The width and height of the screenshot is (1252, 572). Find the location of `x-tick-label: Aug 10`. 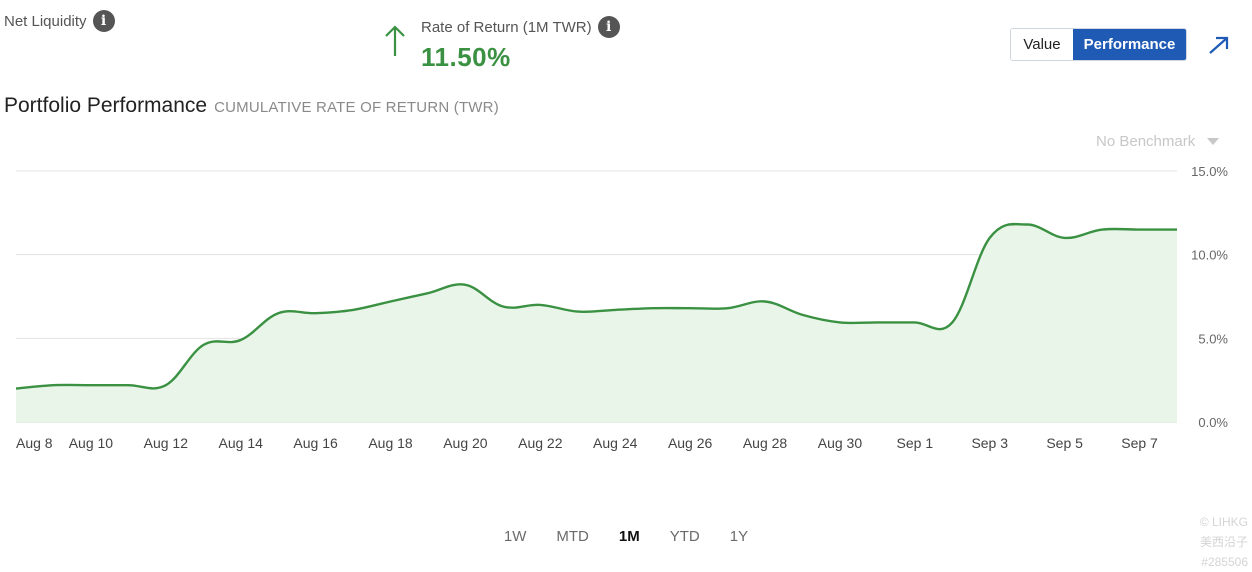

x-tick-label: Aug 10 is located at coordinates (91, 443).